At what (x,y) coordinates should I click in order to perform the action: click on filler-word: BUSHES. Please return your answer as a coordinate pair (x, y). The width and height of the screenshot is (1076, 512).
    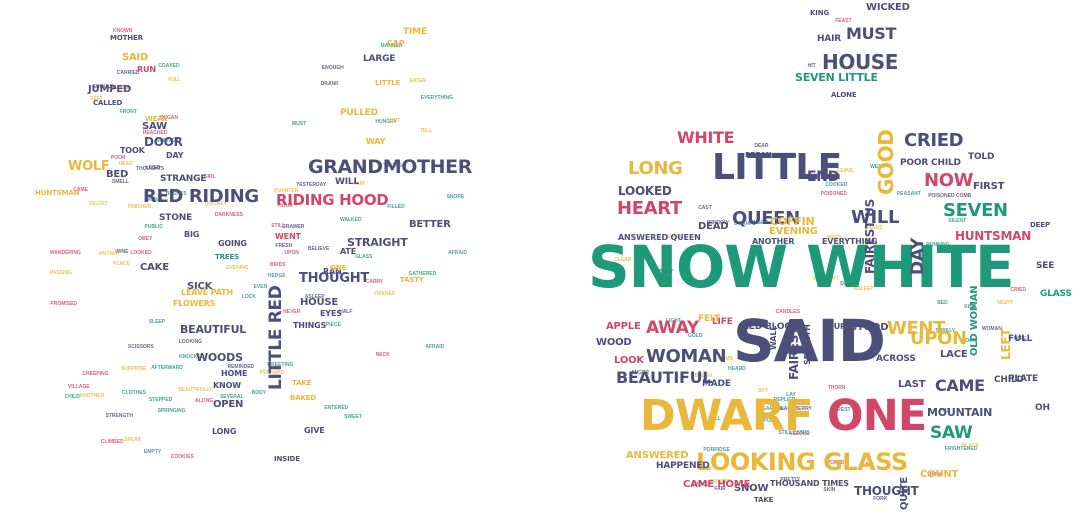
    Looking at the image, I should click on (176, 194).